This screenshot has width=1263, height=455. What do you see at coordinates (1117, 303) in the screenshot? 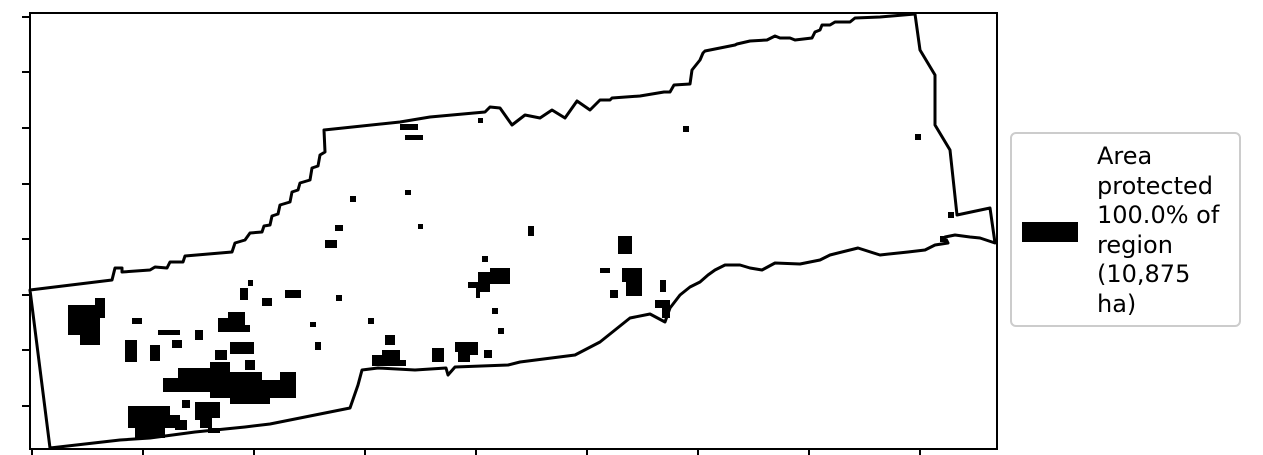
I see `legend-line: ha)` at bounding box center [1117, 303].